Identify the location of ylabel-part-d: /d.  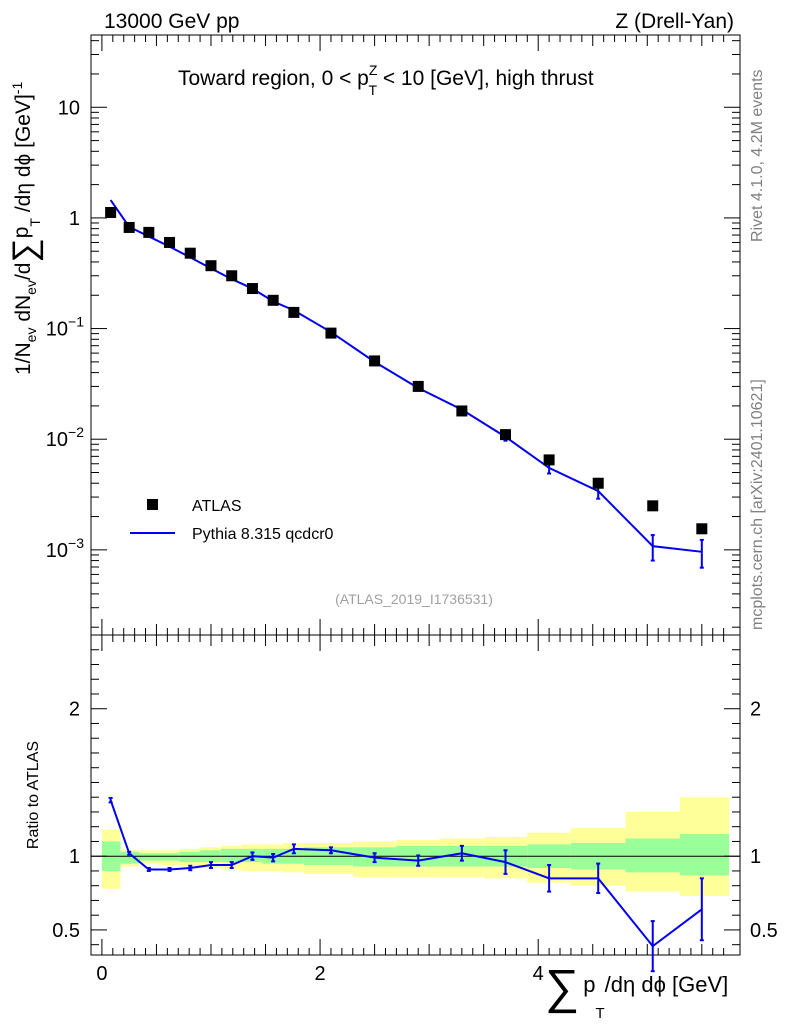
(23, 272).